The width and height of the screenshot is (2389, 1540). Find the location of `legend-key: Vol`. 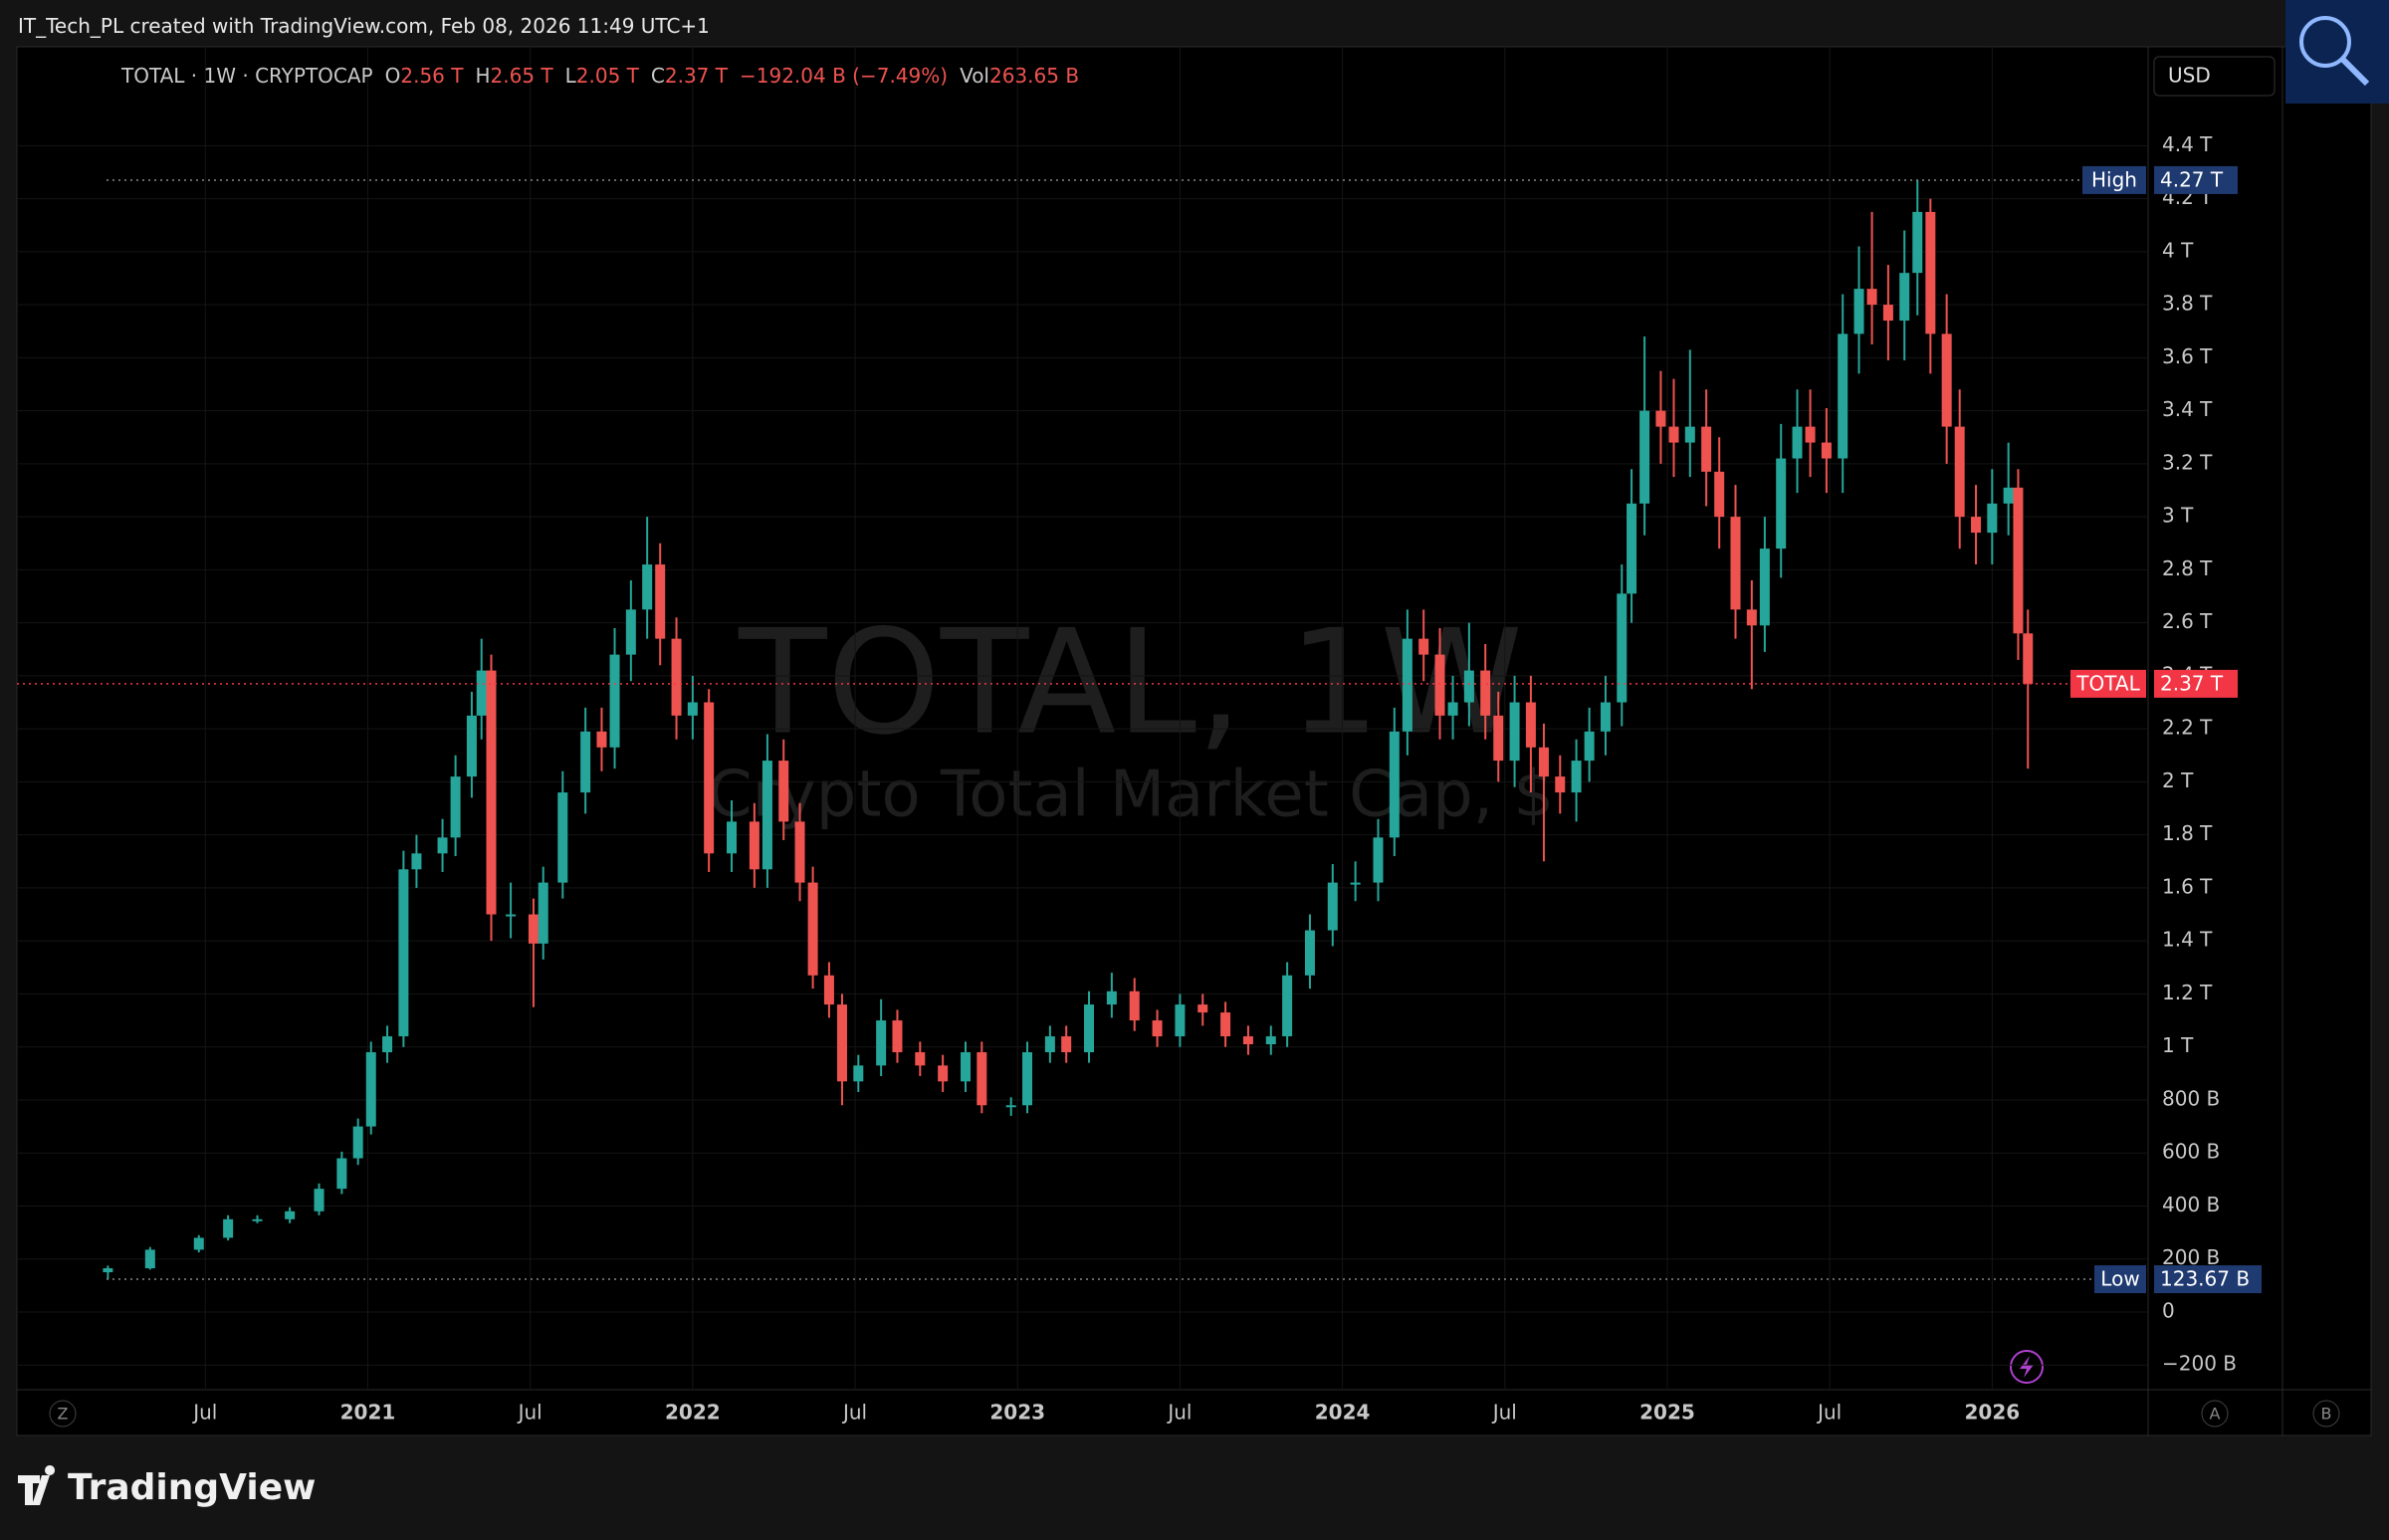

legend-key: Vol is located at coordinates (974, 76).